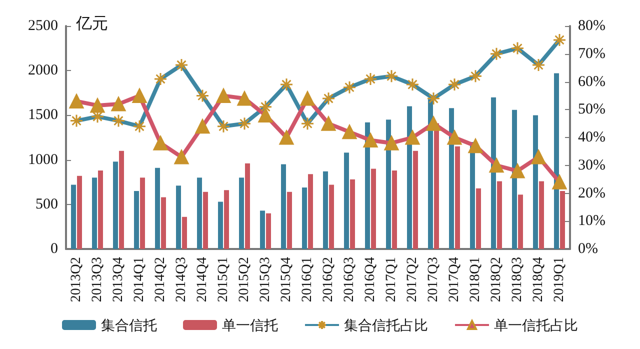  I want to click on x-tick-label: 2013Q3, so click(97, 279).